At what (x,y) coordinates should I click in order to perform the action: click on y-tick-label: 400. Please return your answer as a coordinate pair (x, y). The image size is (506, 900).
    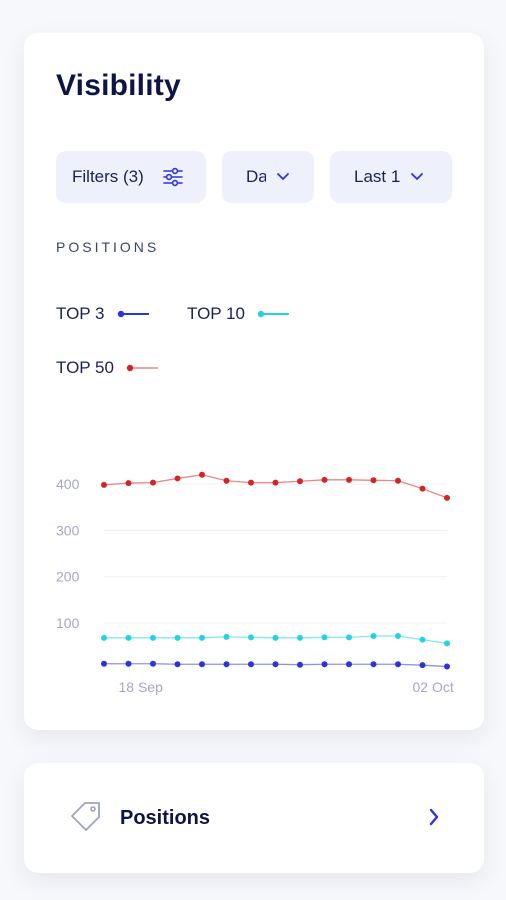
    Looking at the image, I should click on (68, 484).